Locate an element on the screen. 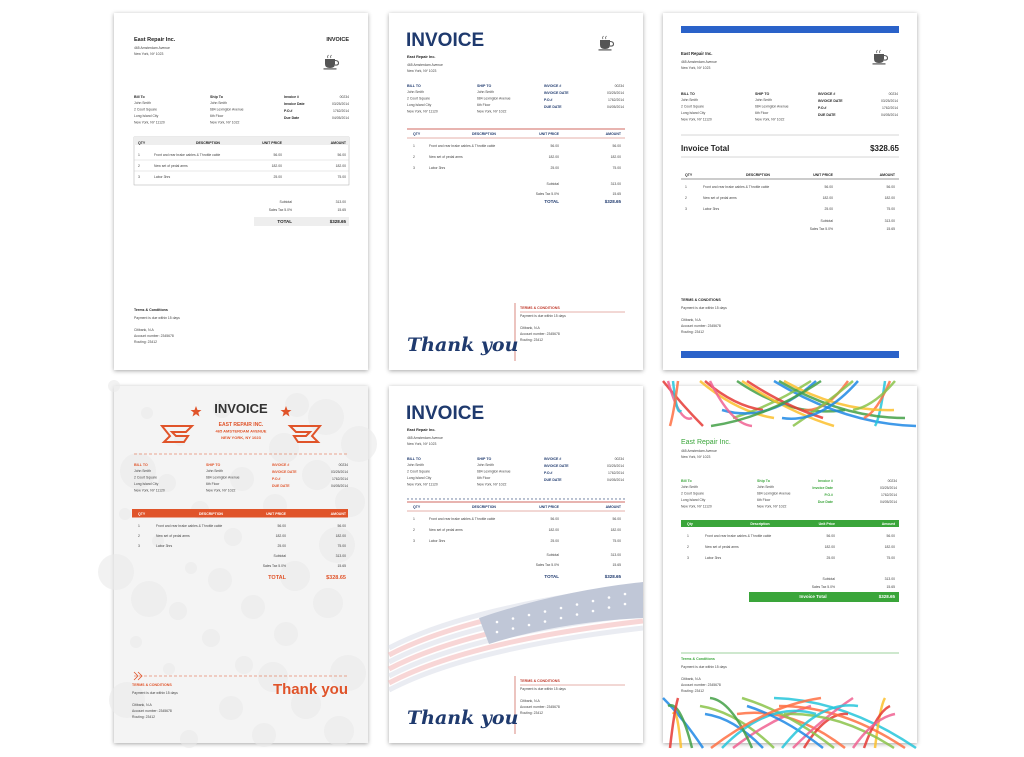 The width and height of the screenshot is (1024, 757). paper-texture is located at coordinates (241, 564).